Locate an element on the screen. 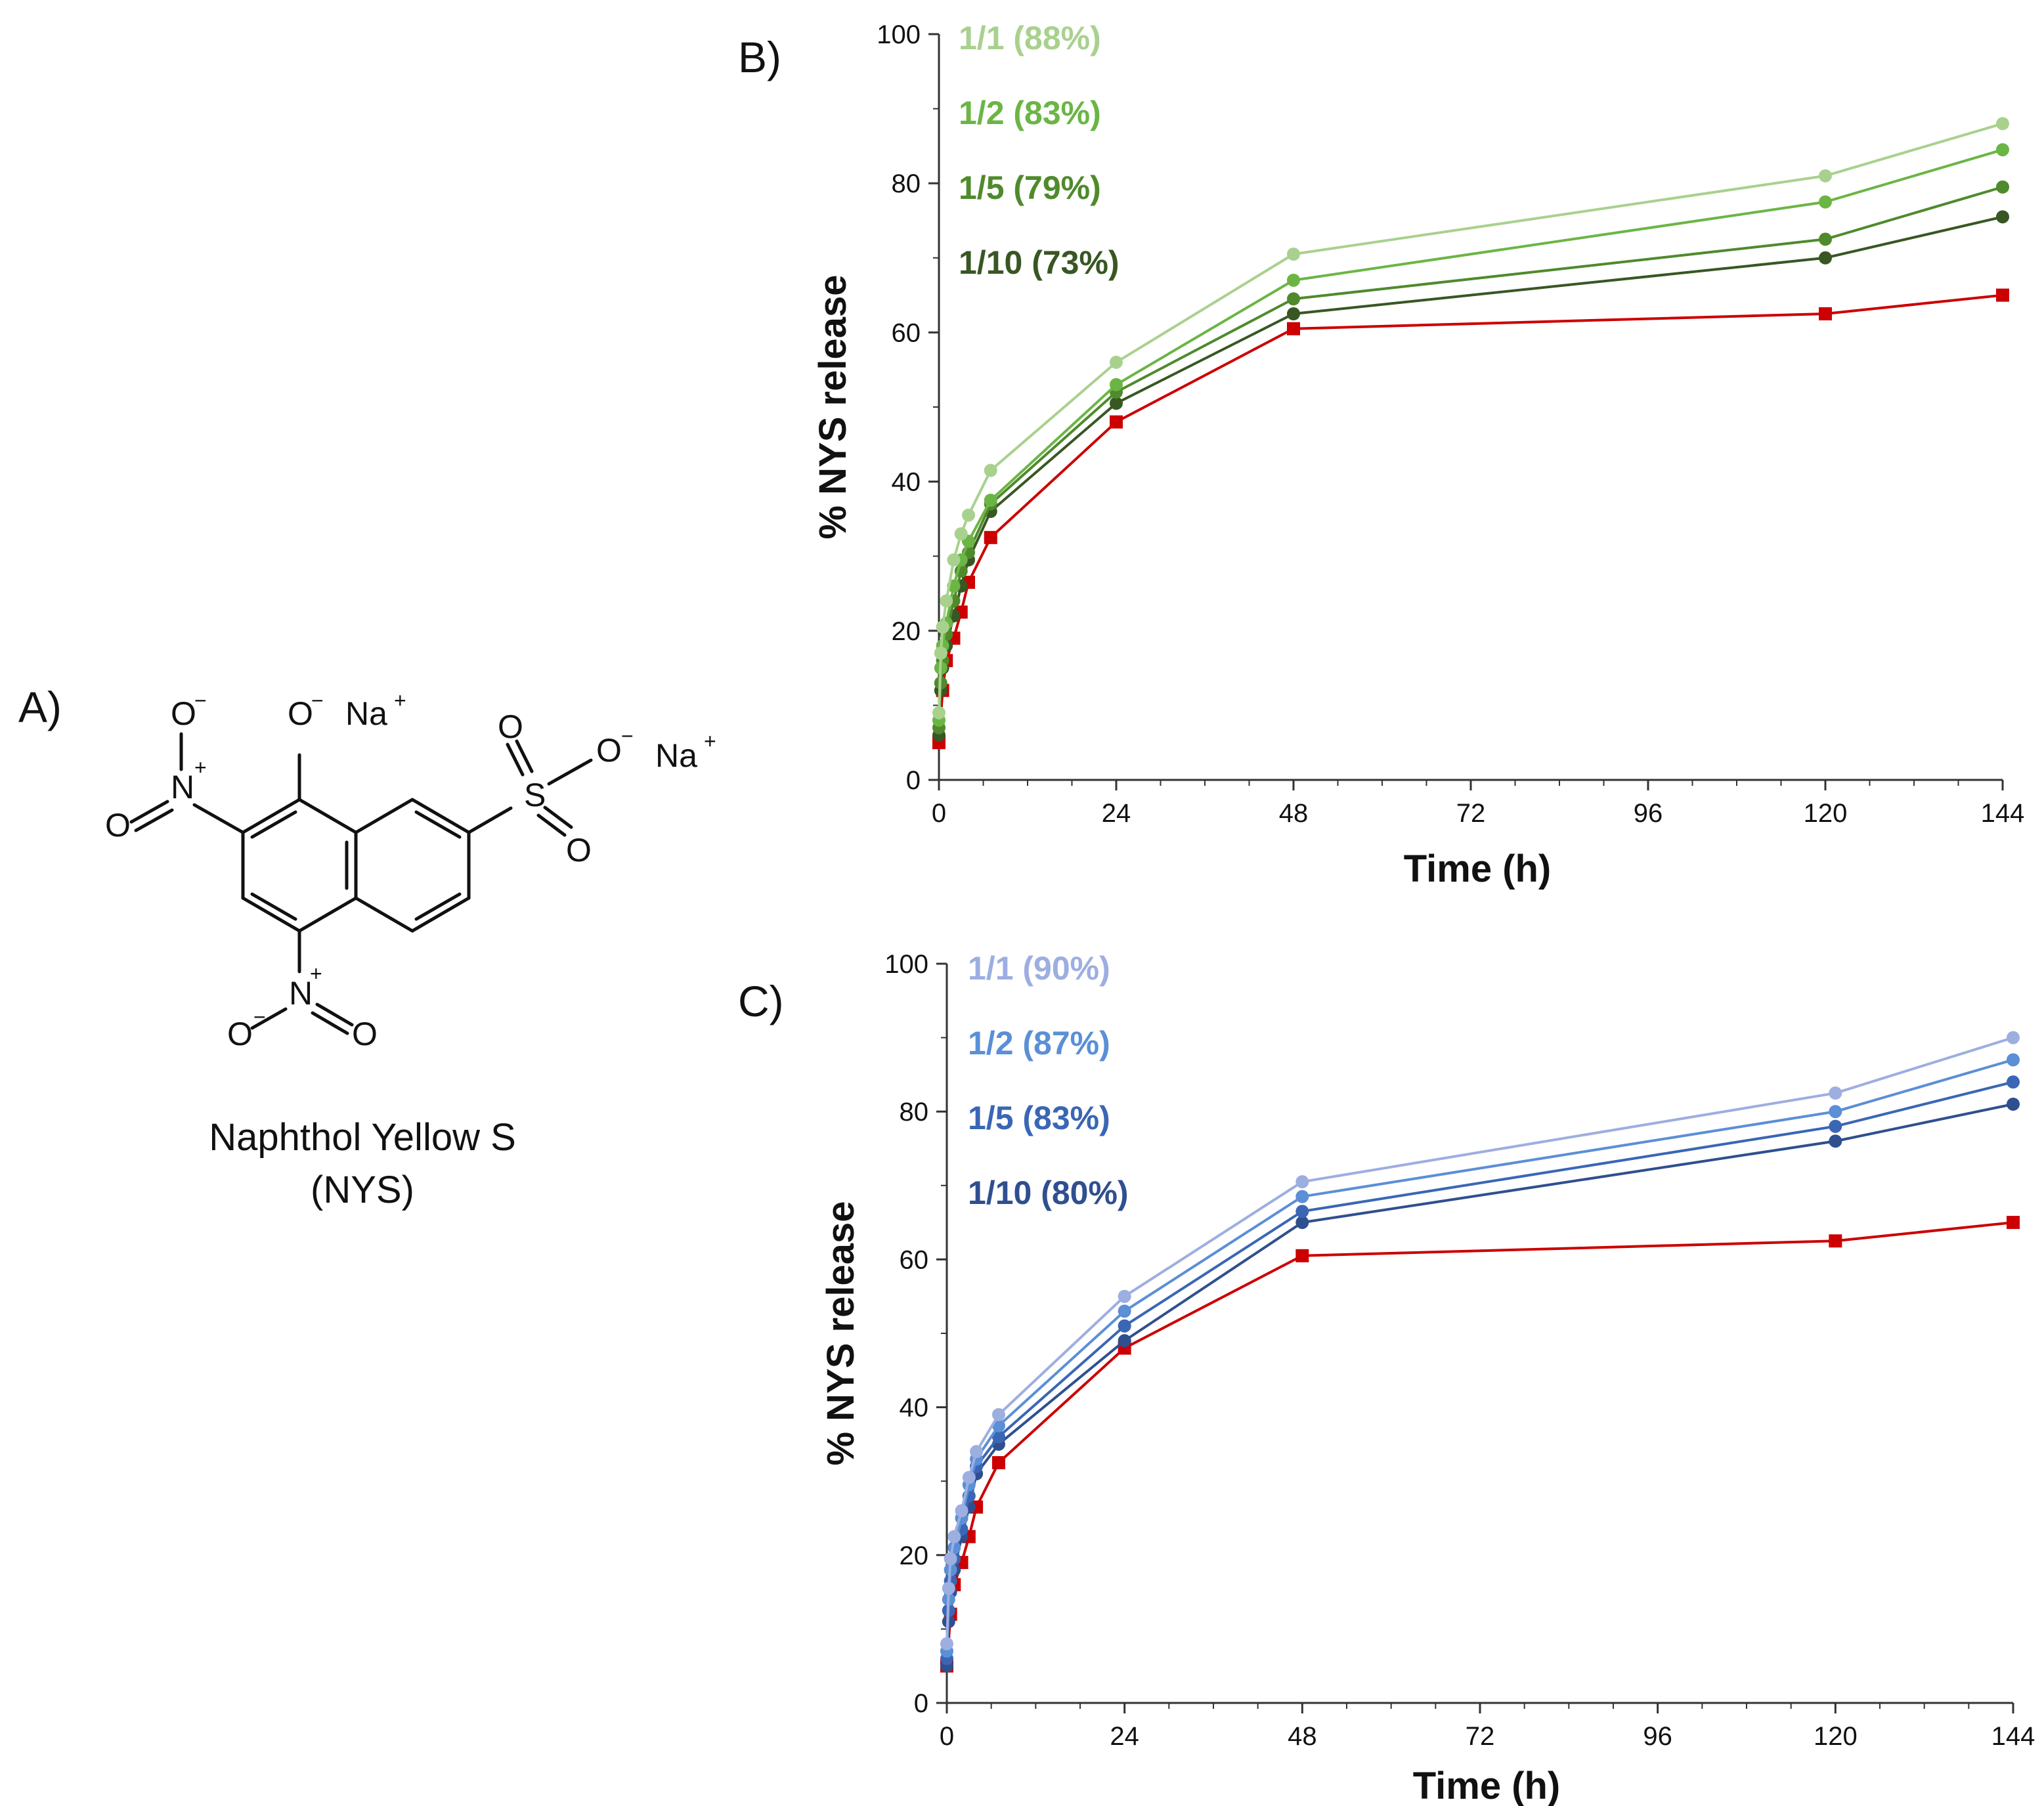 This screenshot has height=1806, width=2044. panel-a: A) is located at coordinates (367, 947).